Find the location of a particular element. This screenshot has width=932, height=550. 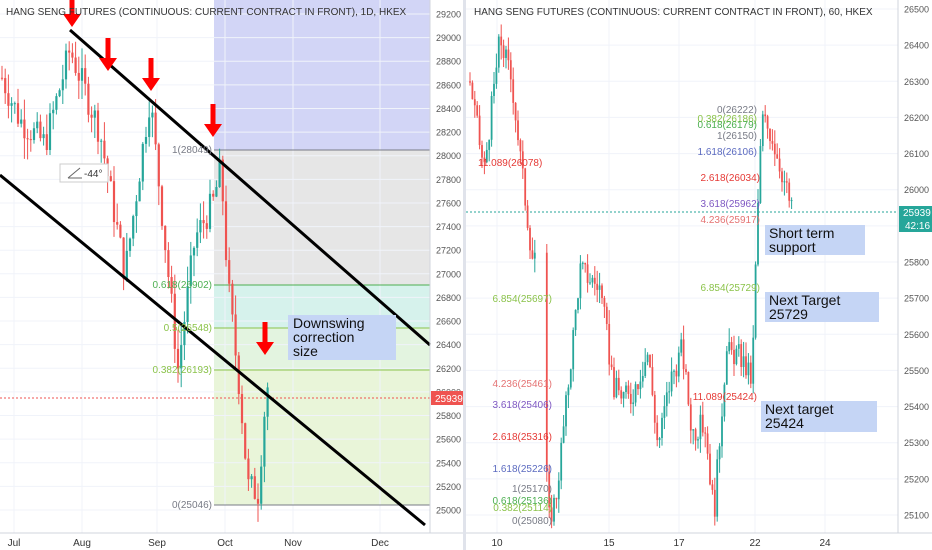

left-y-tick-label: 28600 is located at coordinates (448, 85).